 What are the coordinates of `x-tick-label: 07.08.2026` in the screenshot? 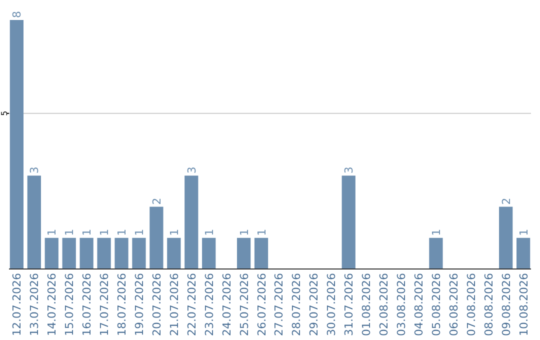 It's located at (471, 304).